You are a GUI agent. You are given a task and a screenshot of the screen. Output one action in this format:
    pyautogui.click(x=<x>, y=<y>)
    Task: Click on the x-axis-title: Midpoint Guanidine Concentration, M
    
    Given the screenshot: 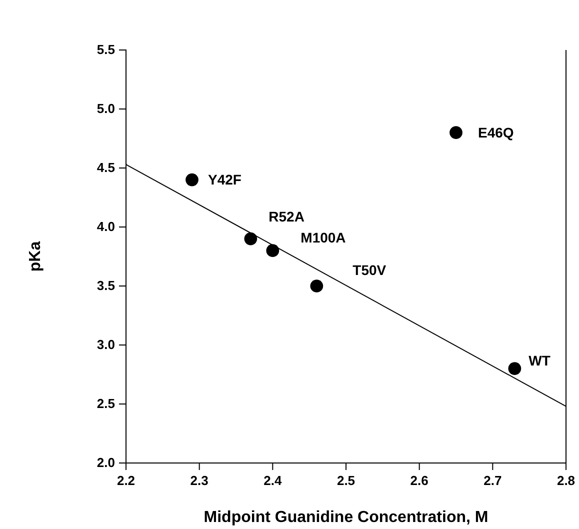 What is the action you would take?
    pyautogui.click(x=346, y=517)
    